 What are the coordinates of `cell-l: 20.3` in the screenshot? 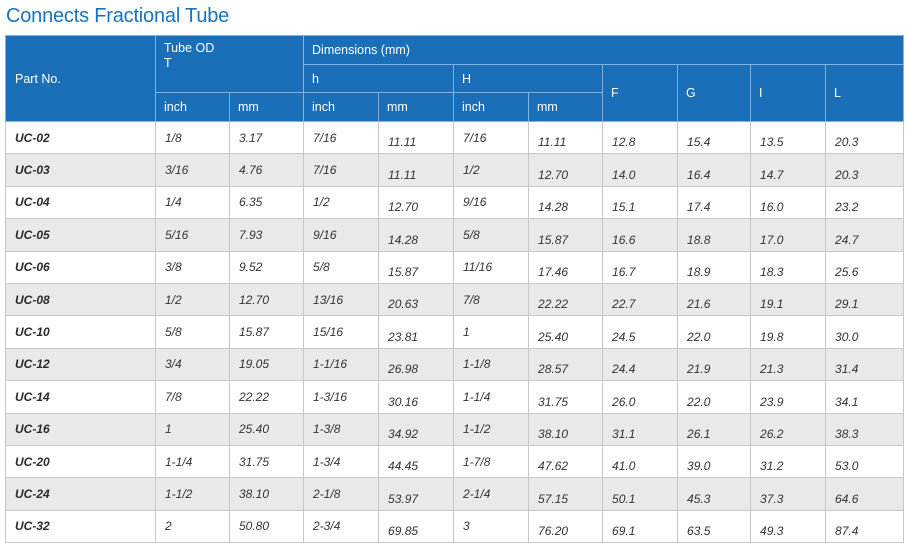 It's located at (865, 138).